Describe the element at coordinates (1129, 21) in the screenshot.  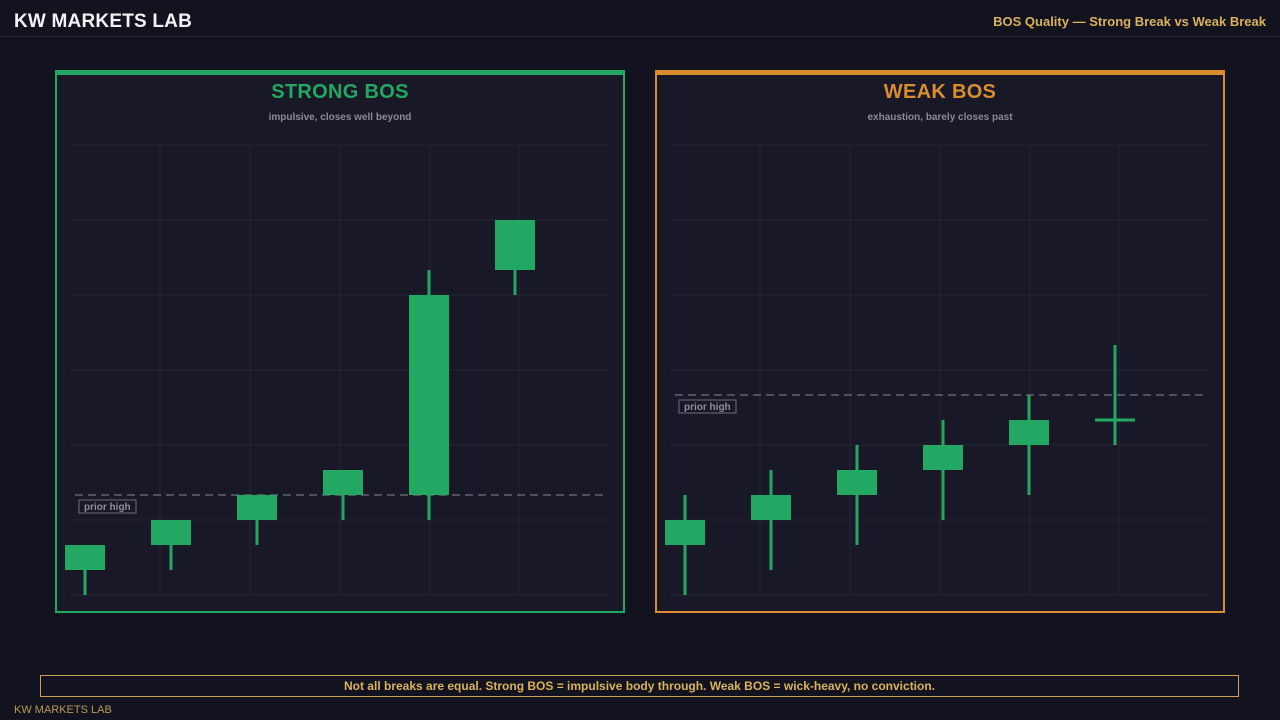
I see `page-subtitle: BOS Quality — Strong Break vs Weak Break` at that location.